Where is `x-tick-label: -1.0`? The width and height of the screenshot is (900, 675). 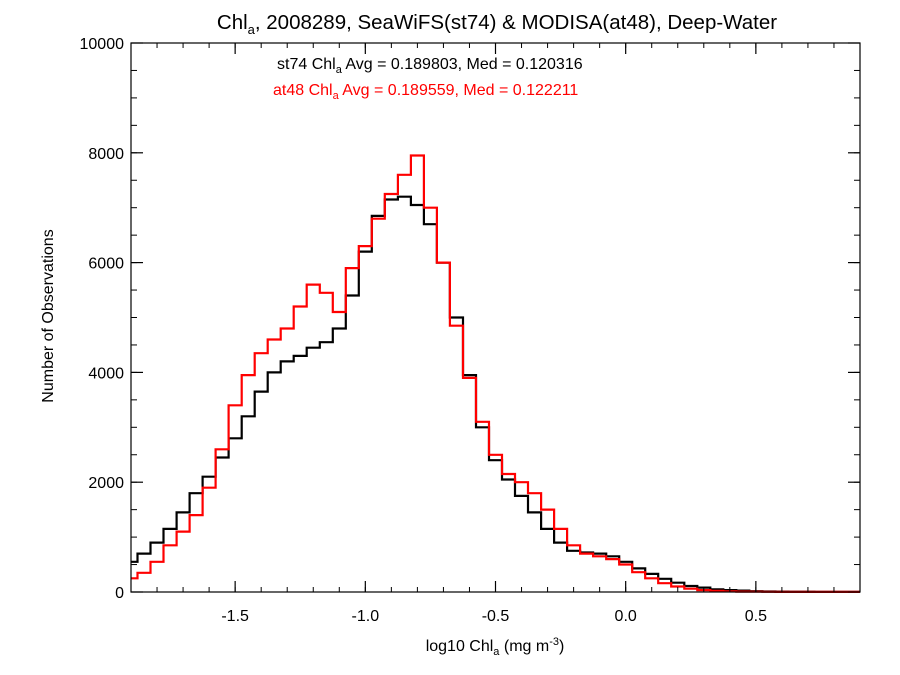 x-tick-label: -1.0 is located at coordinates (366, 616).